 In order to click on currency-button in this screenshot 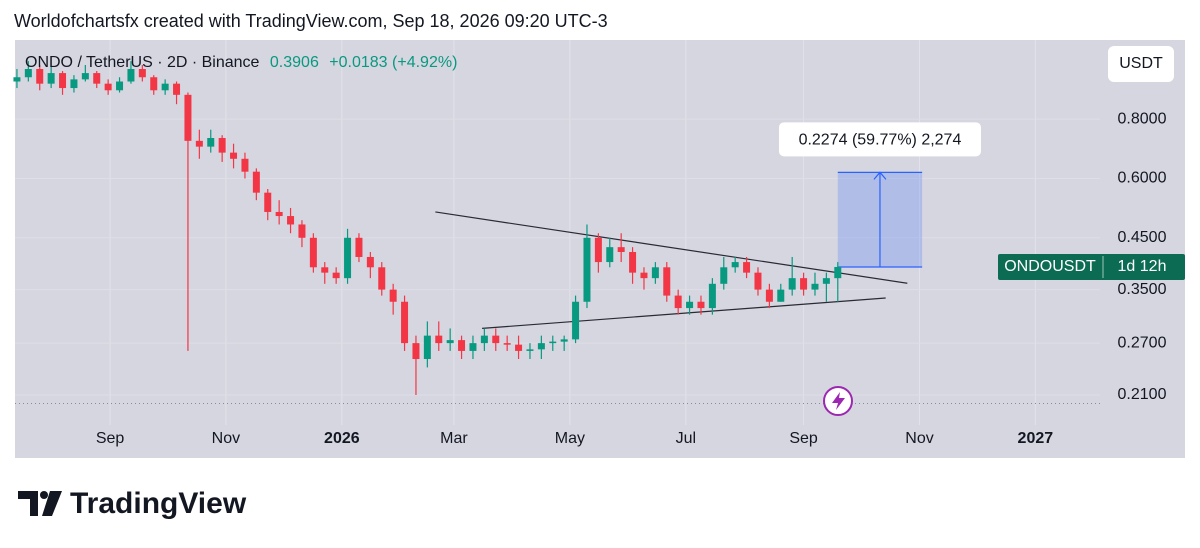, I will do `click(1141, 64)`.